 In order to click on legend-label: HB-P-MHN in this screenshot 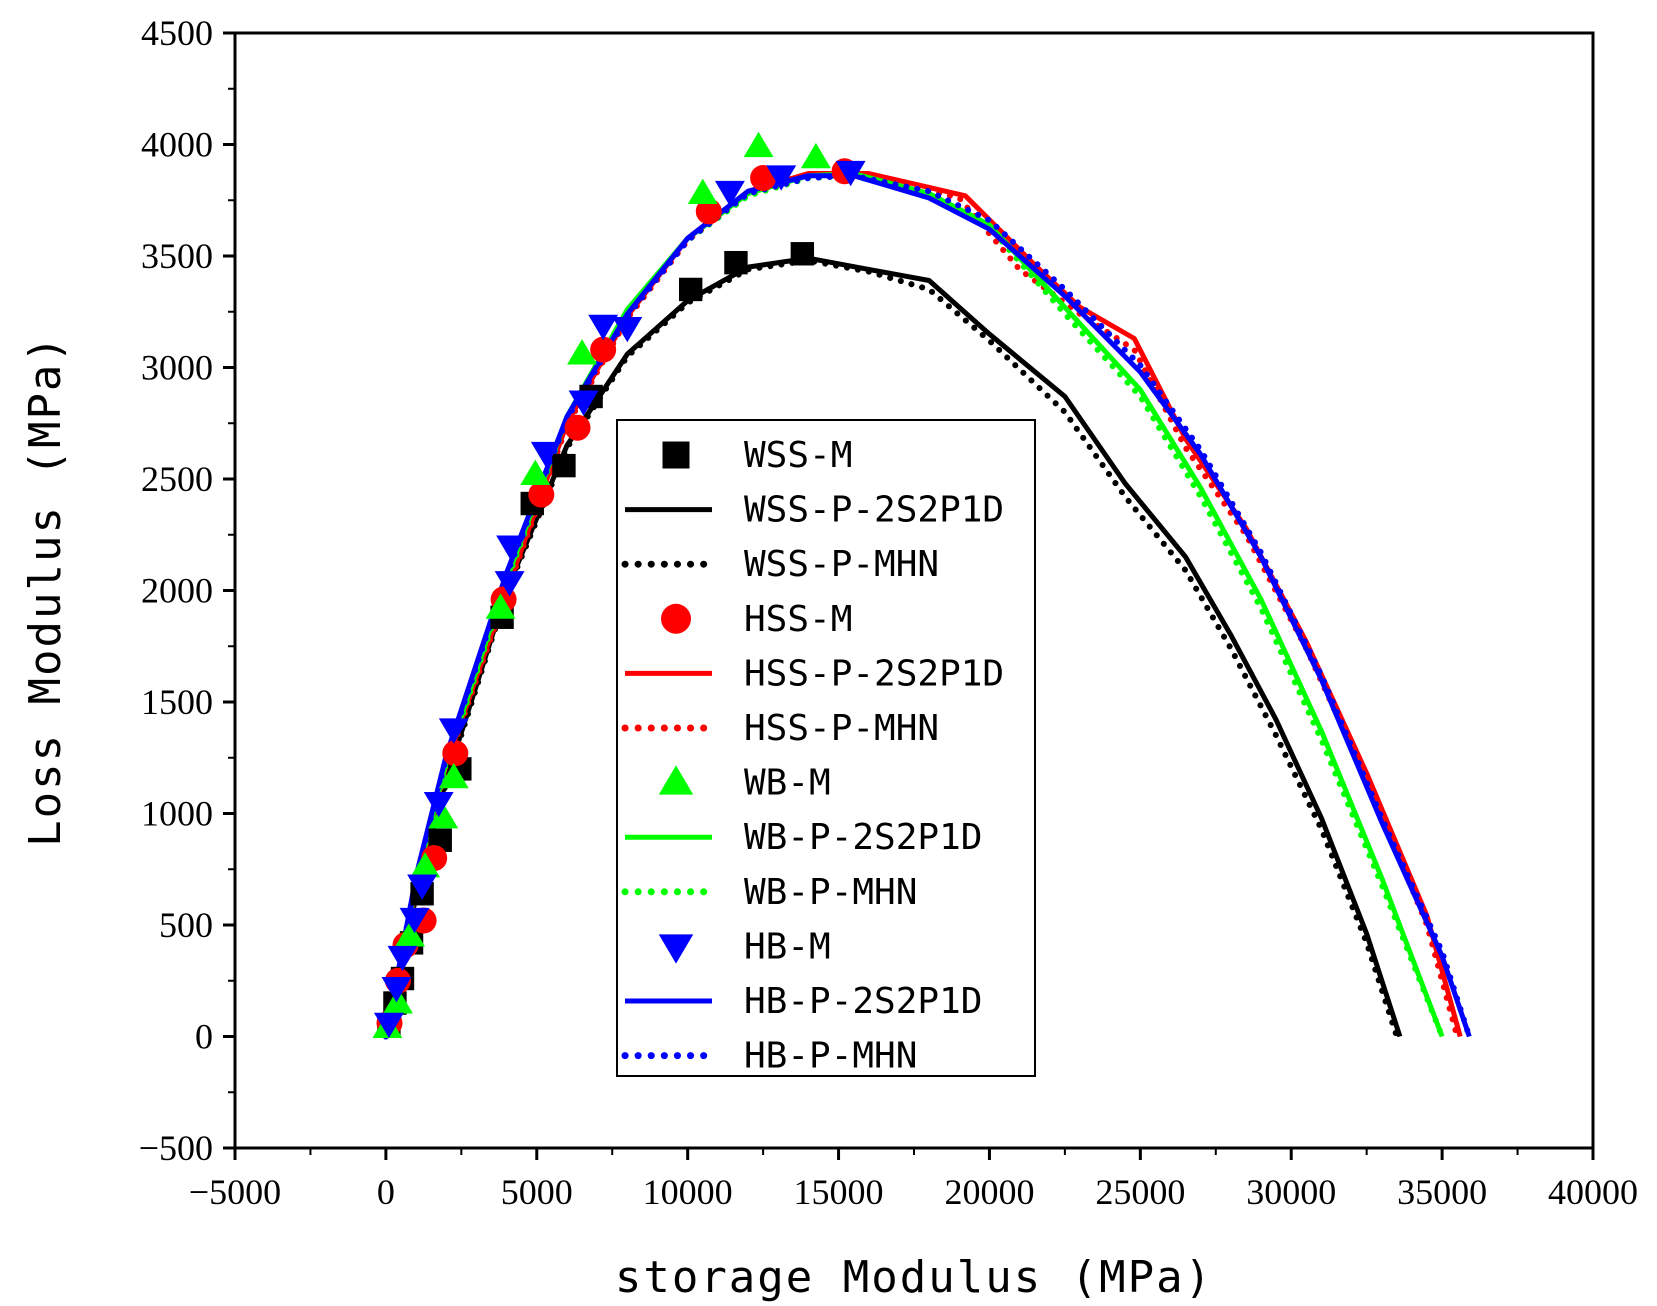, I will do `click(830, 1056)`.